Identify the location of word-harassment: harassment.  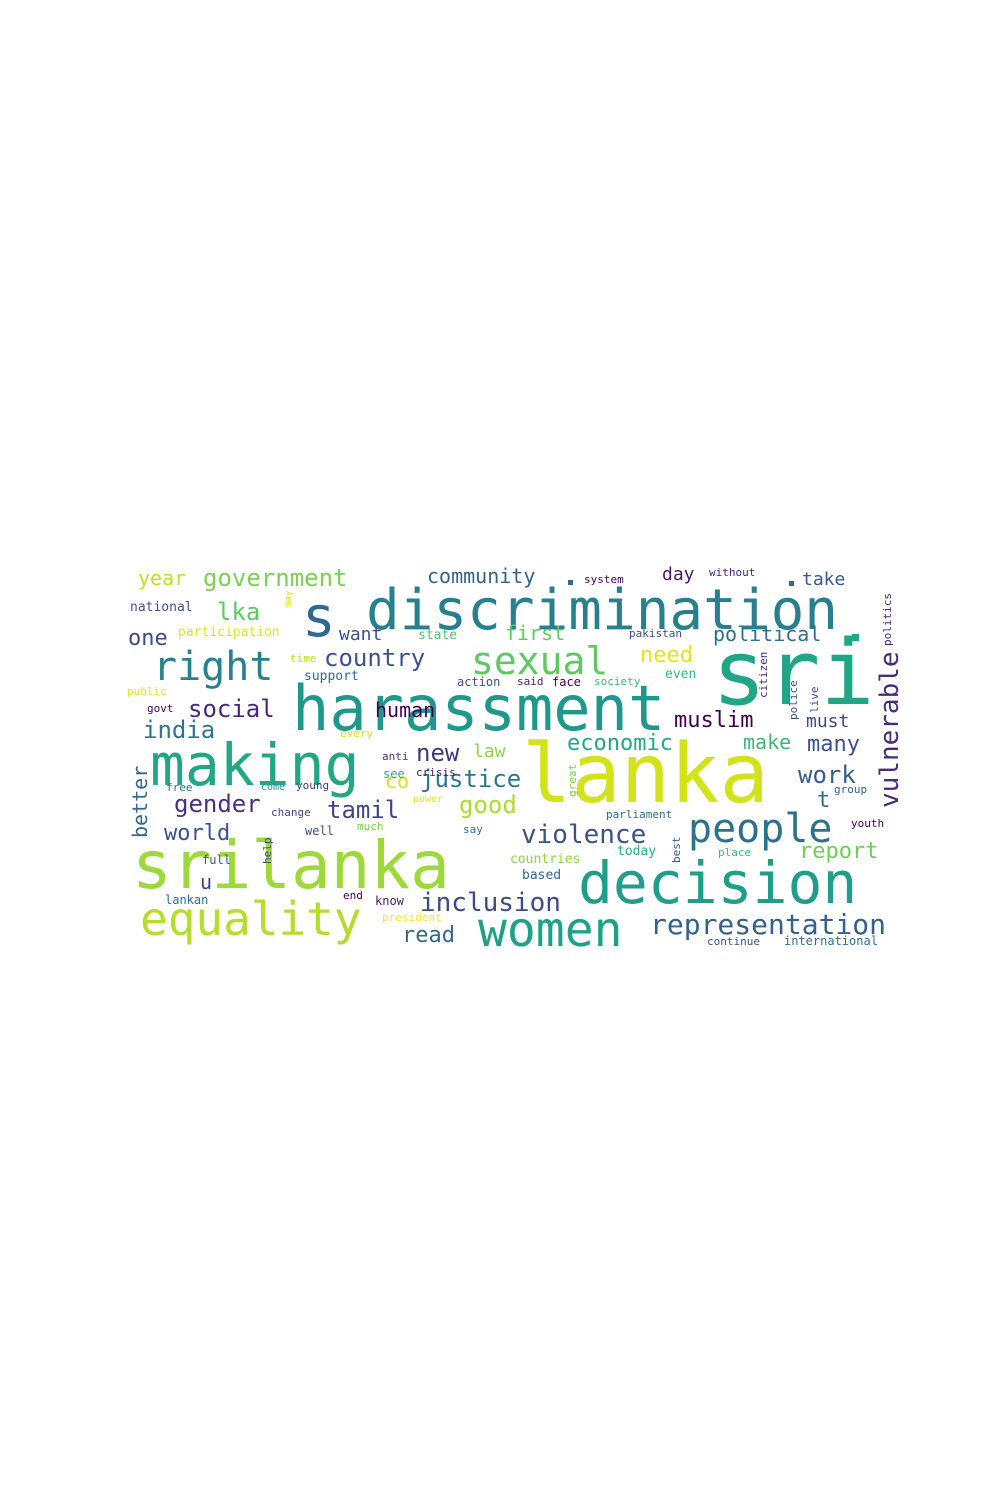
(478, 708).